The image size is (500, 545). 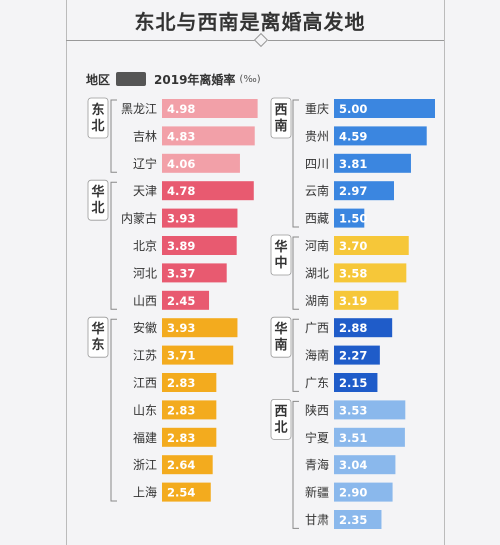 What do you see at coordinates (145, 465) in the screenshot?
I see `province-label: 浙江` at bounding box center [145, 465].